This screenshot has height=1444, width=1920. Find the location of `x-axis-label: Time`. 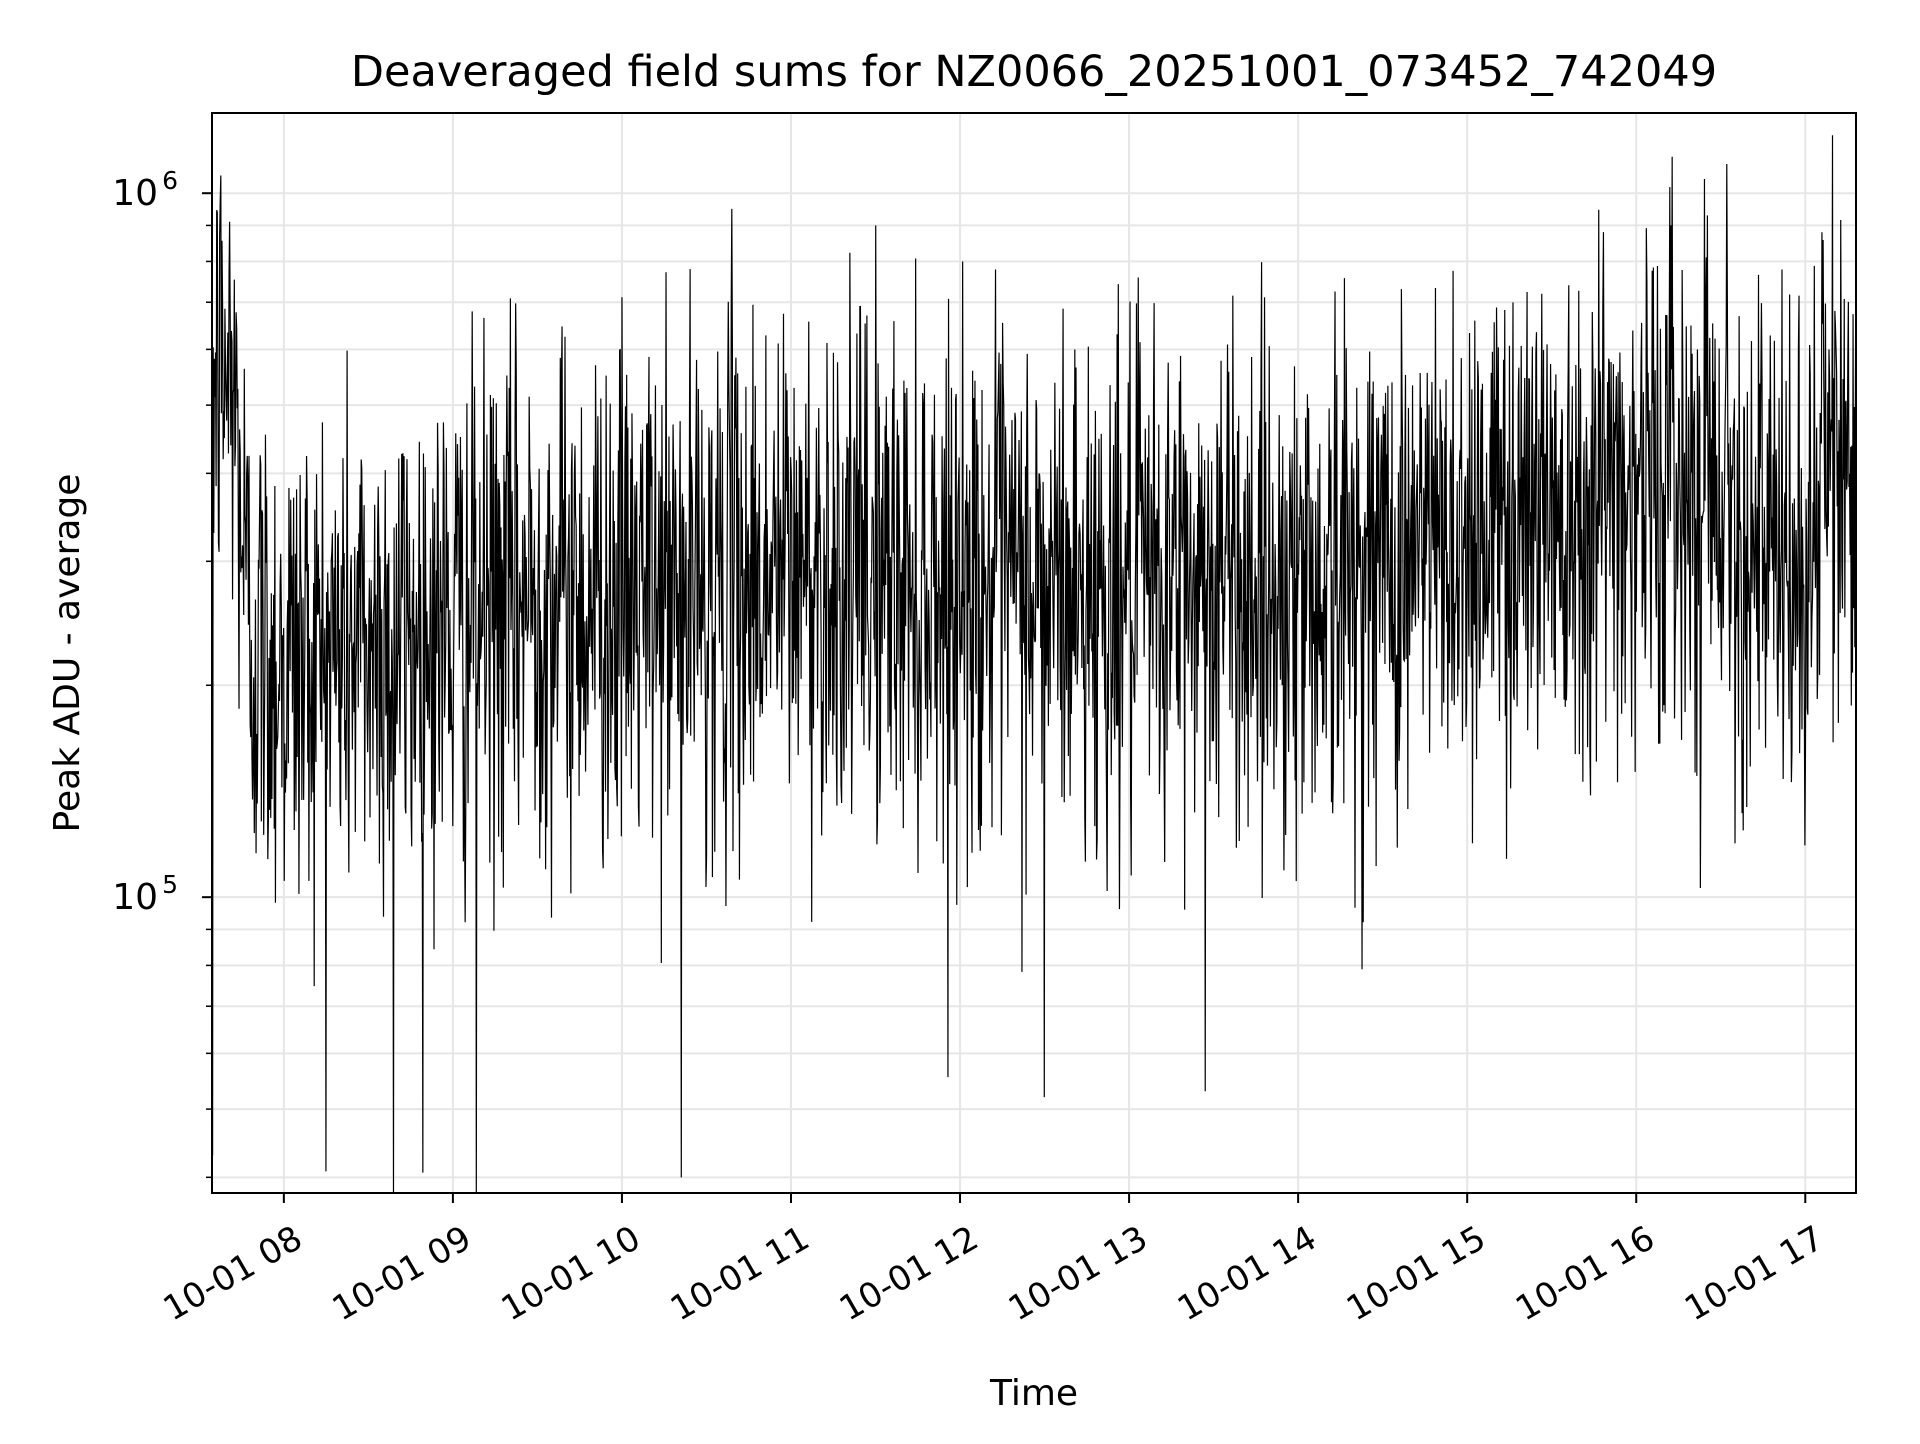

x-axis-label: Time is located at coordinates (1033, 1393).